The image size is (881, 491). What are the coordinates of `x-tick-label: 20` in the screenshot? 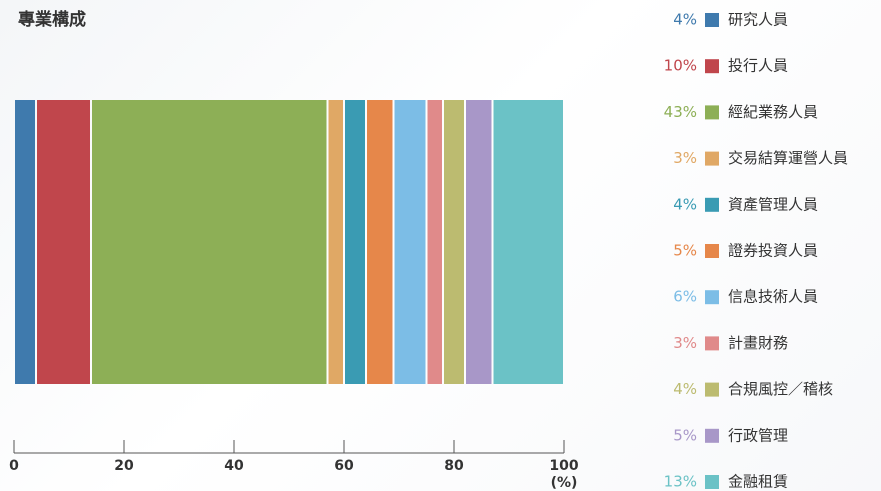 It's located at (124, 466).